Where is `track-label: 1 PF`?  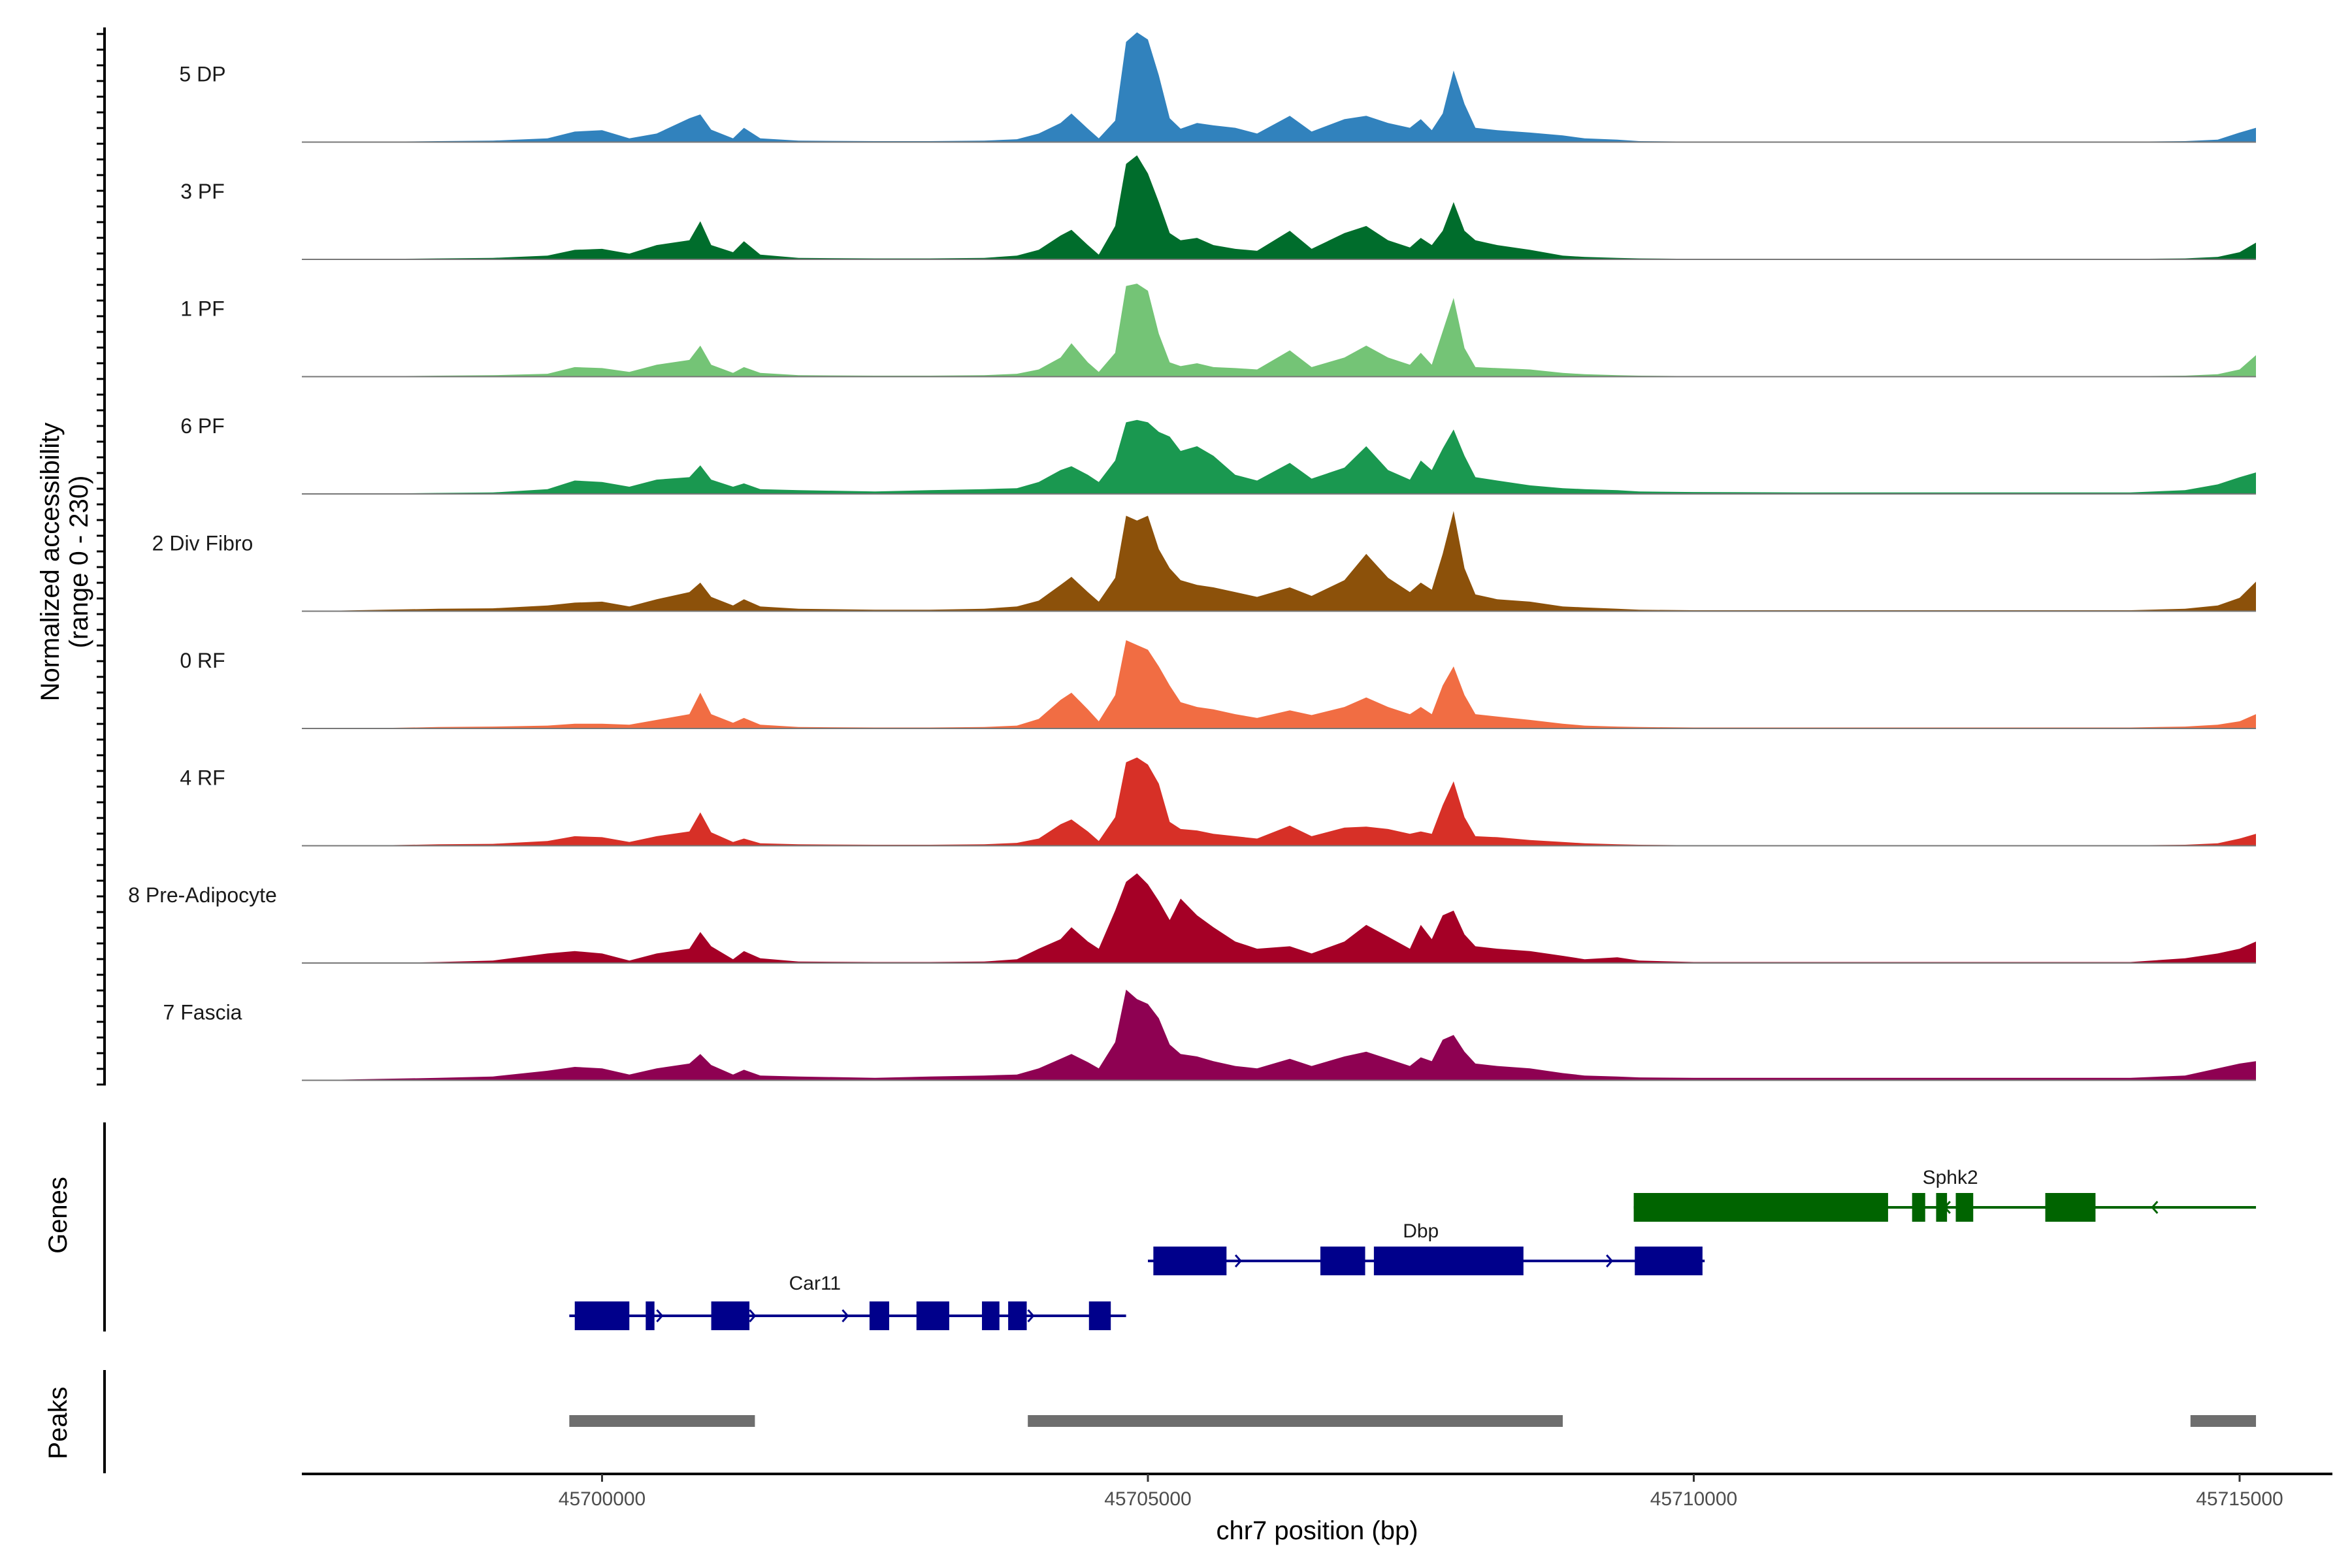
track-label: 1 PF is located at coordinates (202, 309).